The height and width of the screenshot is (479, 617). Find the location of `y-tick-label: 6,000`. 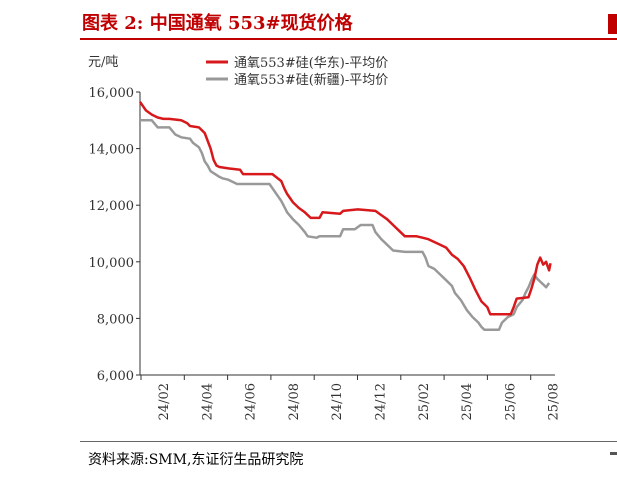

y-tick-label: 6,000 is located at coordinates (115, 376).